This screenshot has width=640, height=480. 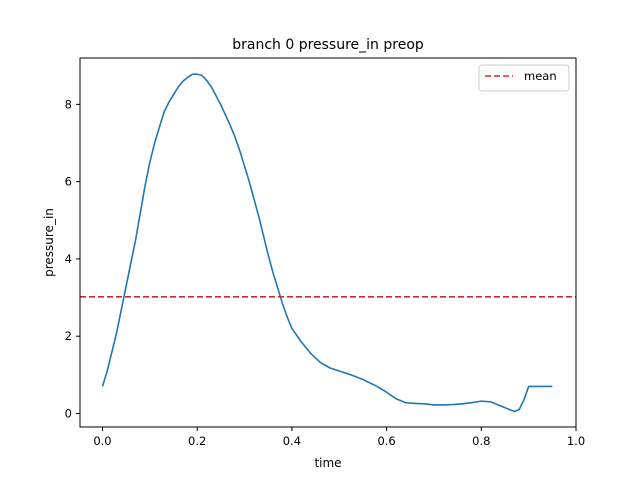 What do you see at coordinates (68, 413) in the screenshot?
I see `y-tick-label: 0` at bounding box center [68, 413].